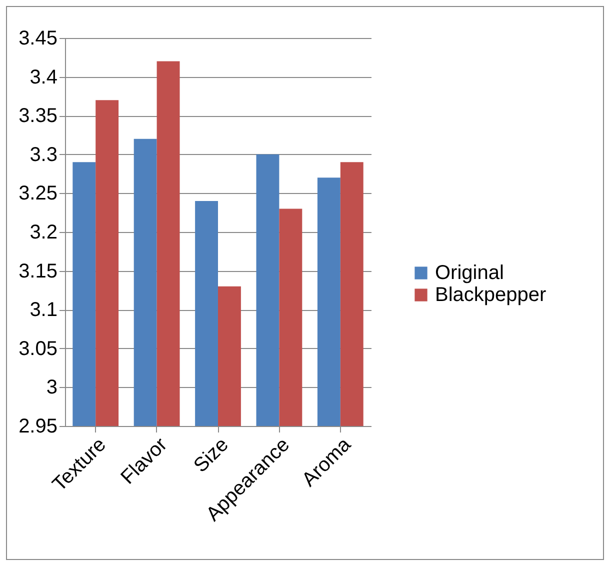 The width and height of the screenshot is (612, 568). What do you see at coordinates (44, 155) in the screenshot?
I see `y-tick-label: 3.3` at bounding box center [44, 155].